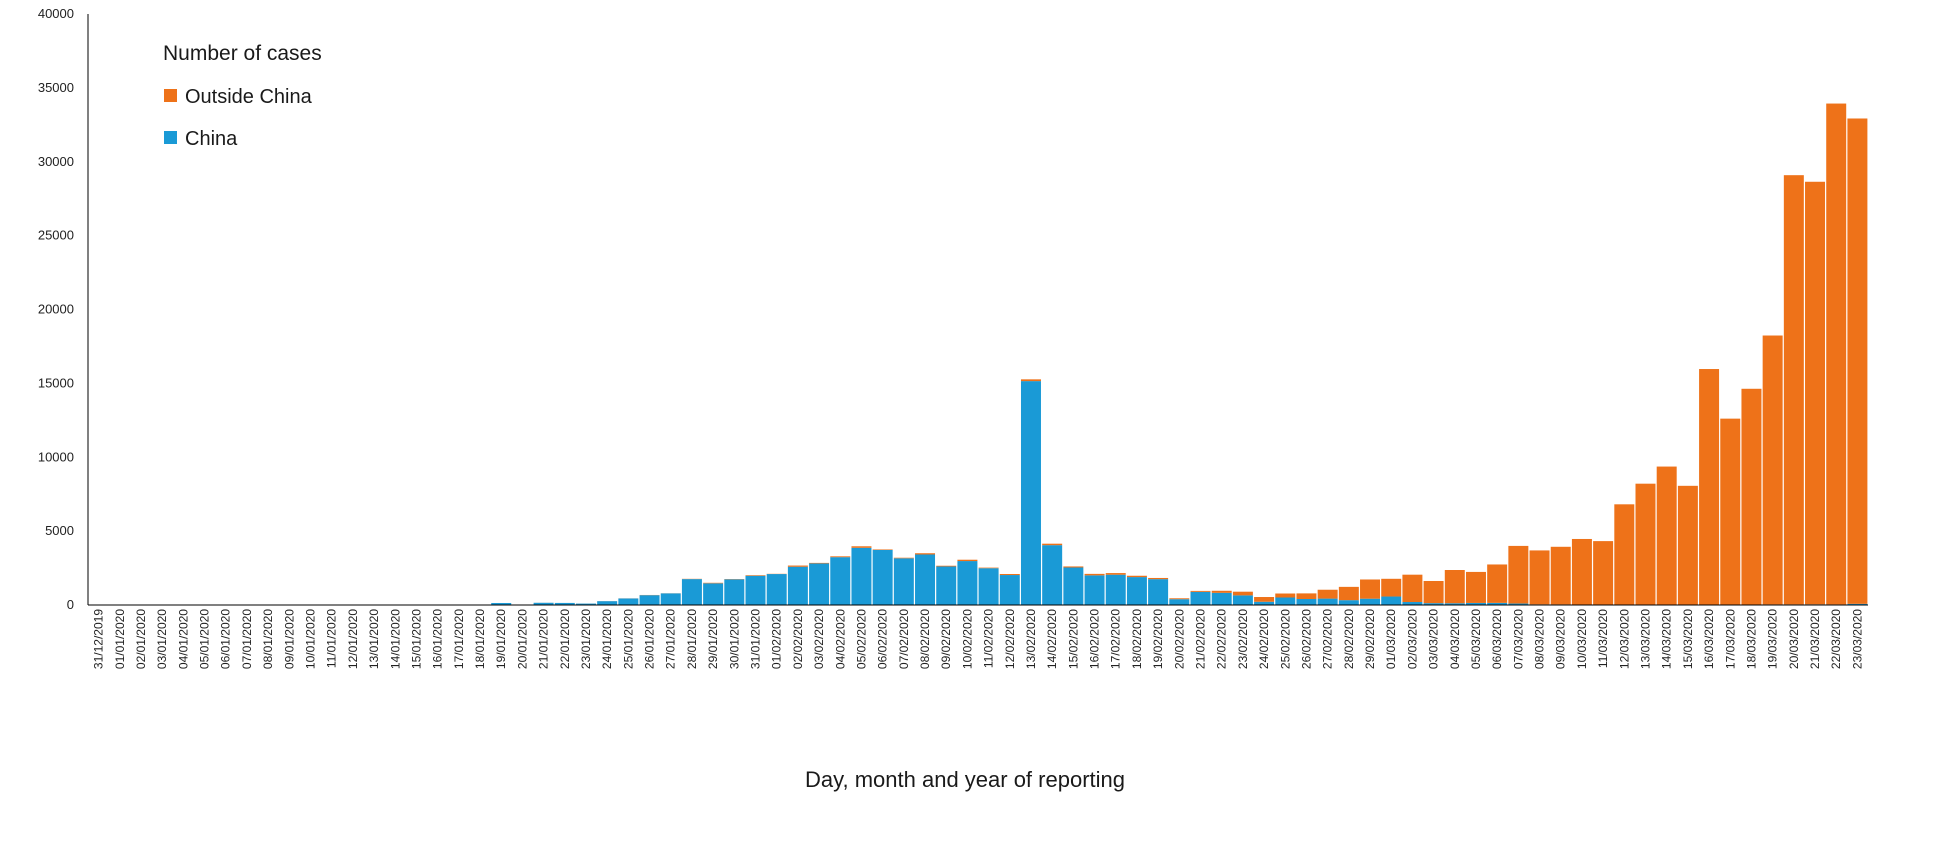 This screenshot has height=845, width=1950. What do you see at coordinates (56, 456) in the screenshot?
I see `y-tick-label: 10000` at bounding box center [56, 456].